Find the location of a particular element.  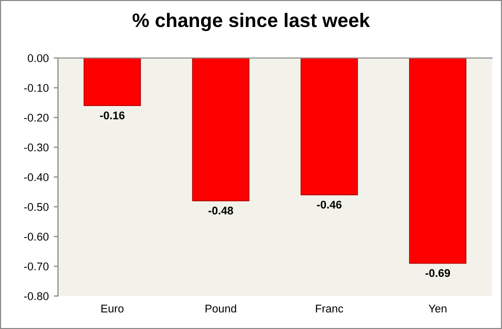

x-tick-label: Yen is located at coordinates (437, 308).